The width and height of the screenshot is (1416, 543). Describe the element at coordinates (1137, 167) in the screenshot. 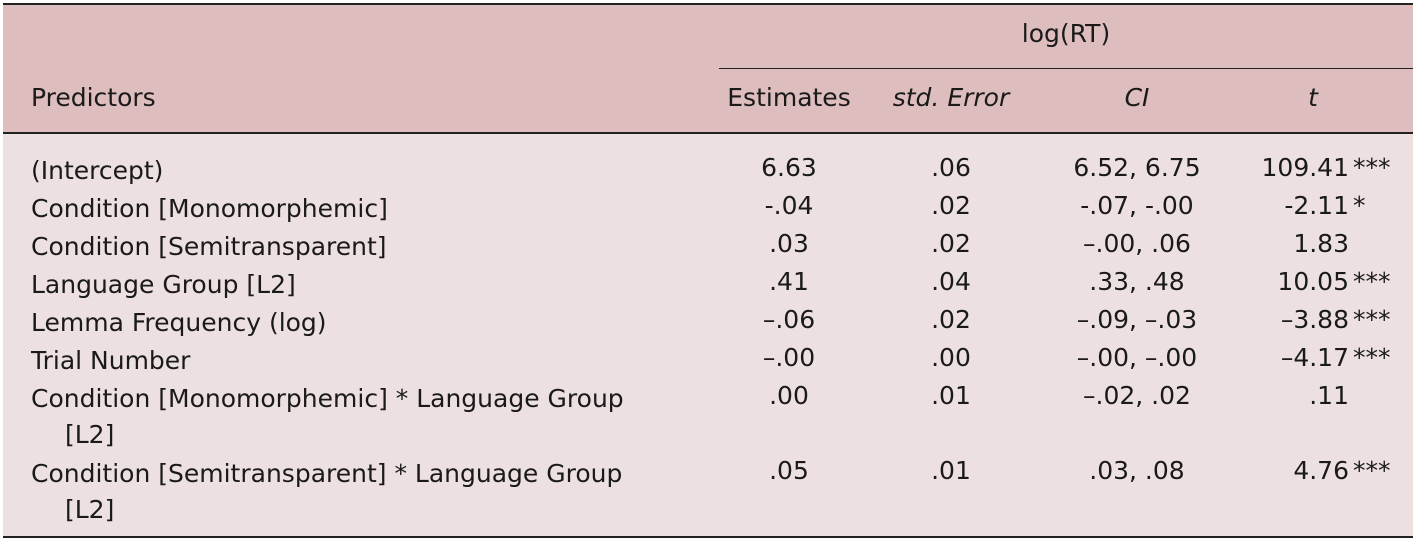

I see `ci-value: 6.52, 6.75` at that location.